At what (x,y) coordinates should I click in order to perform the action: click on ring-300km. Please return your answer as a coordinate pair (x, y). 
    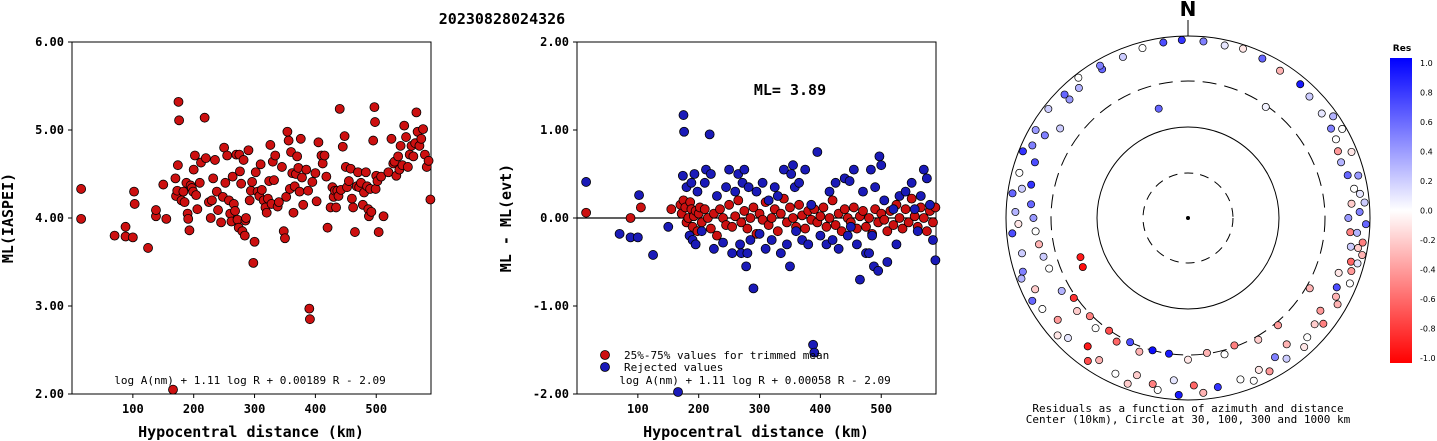
    Looking at the image, I should click on (1188, 218).